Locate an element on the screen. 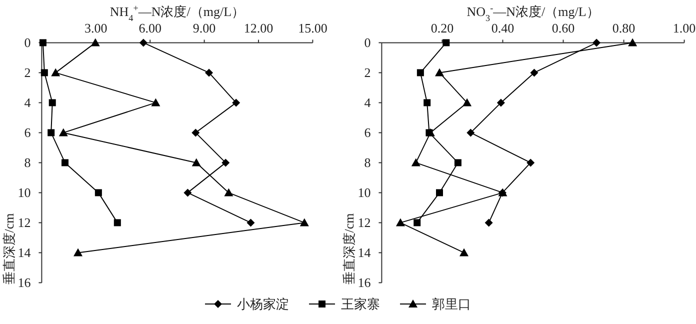 The height and width of the screenshot is (324, 696). x-tick-label: 0.40 is located at coordinates (502, 28).